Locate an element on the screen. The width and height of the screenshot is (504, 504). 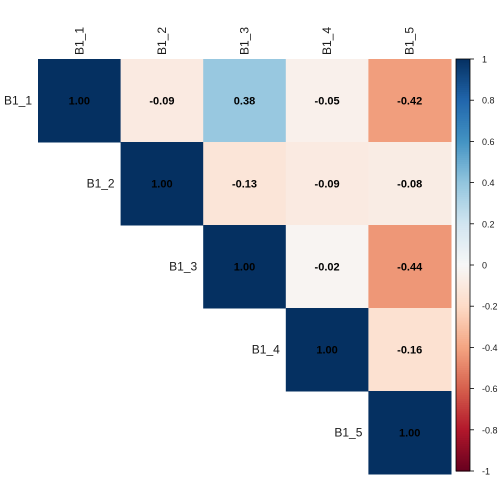
cell-value-B1_1-B1_4: -0.05 is located at coordinates (327, 102).